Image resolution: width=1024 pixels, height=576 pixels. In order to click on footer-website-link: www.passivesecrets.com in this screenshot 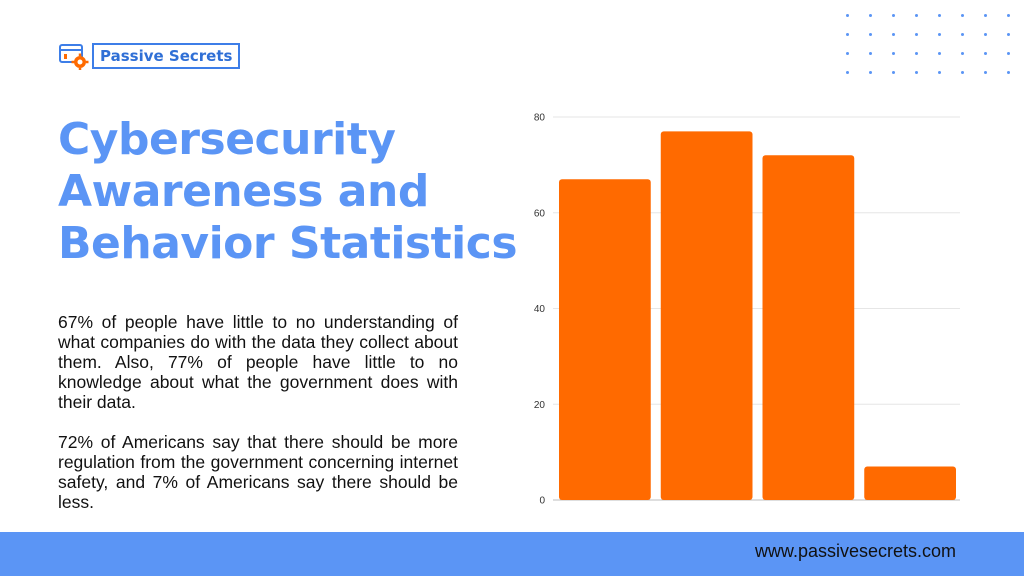, I will do `click(855, 551)`.